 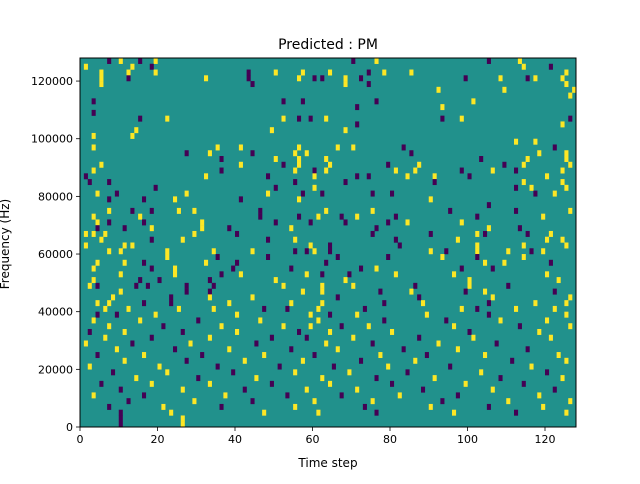 What do you see at coordinates (55, 312) in the screenshot?
I see `y-tick-label: 40000` at bounding box center [55, 312].